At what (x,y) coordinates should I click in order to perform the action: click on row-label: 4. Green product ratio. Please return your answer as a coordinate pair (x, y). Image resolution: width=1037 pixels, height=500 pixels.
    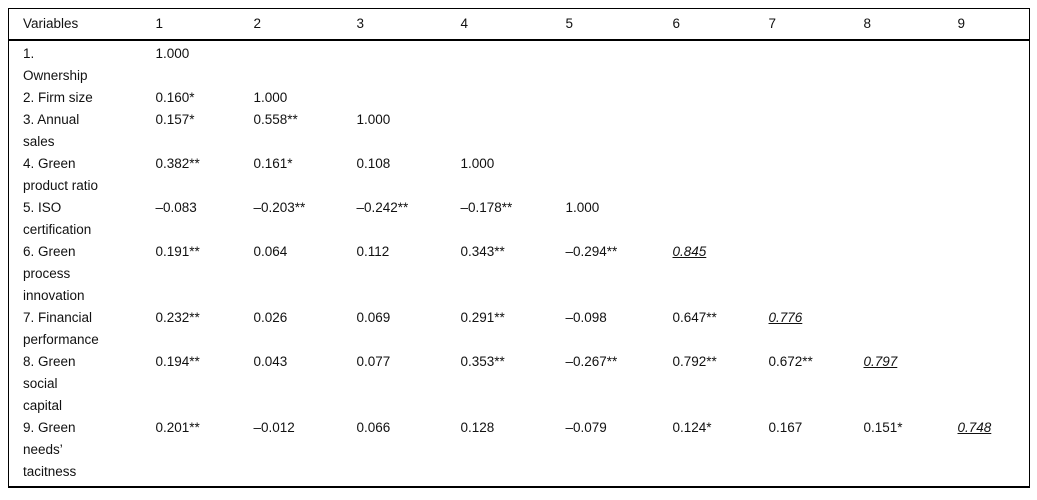
    Looking at the image, I should click on (82, 175).